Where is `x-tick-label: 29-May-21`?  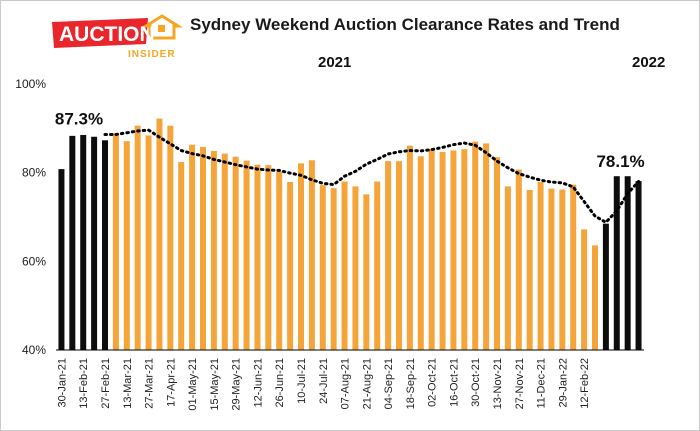 x-tick-label: 29-May-21 is located at coordinates (237, 384).